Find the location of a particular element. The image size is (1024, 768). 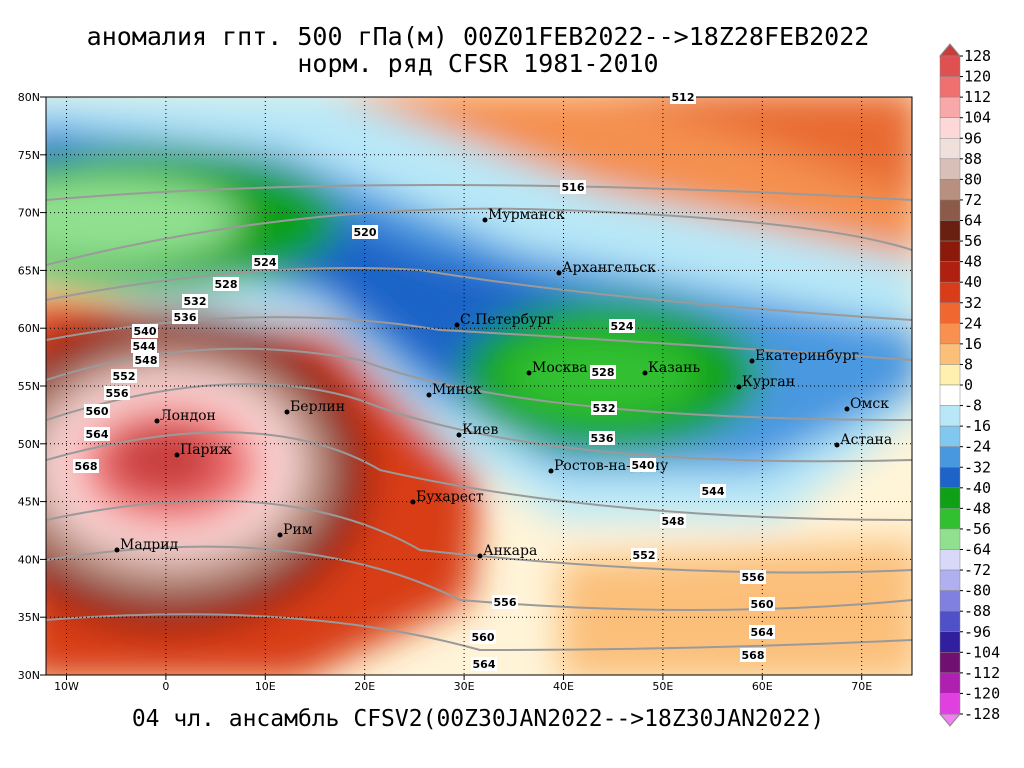

colorbar-label: 96 is located at coordinates (973, 138).